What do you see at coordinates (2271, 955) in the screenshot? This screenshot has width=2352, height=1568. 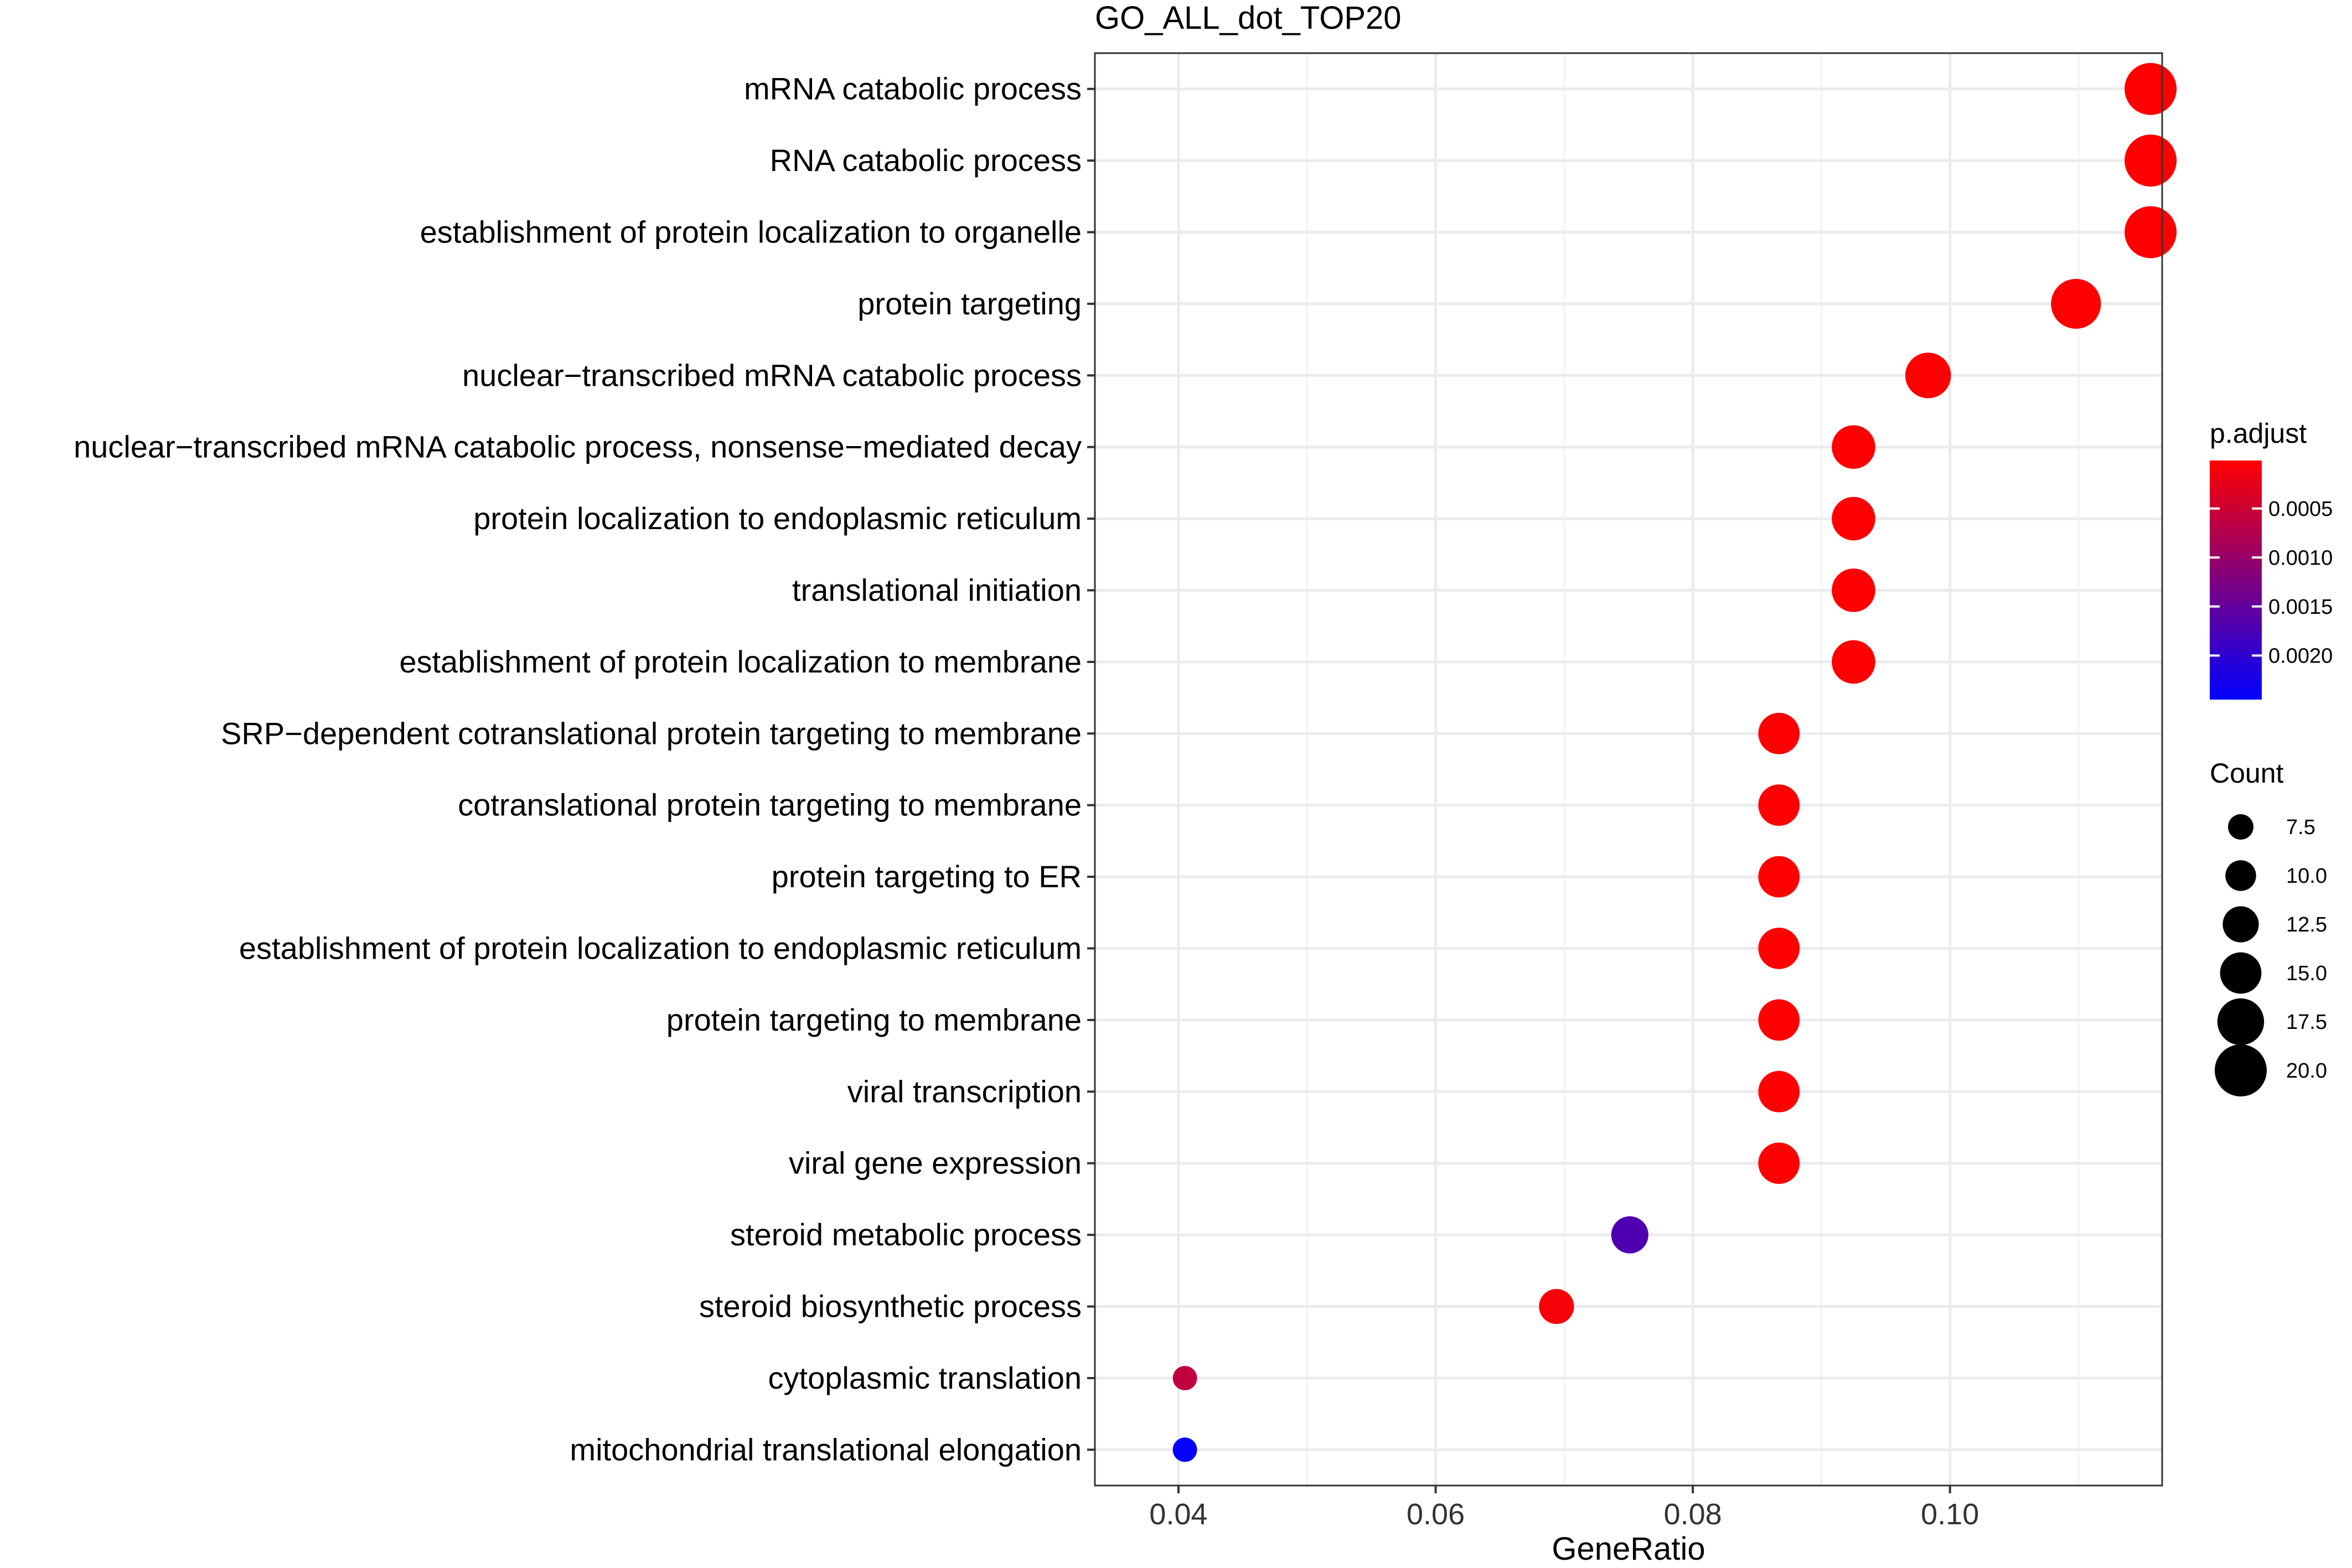 I see `size-legend-keys: 7.5 10.0 12.5 15.0 17.5 20.0` at bounding box center [2271, 955].